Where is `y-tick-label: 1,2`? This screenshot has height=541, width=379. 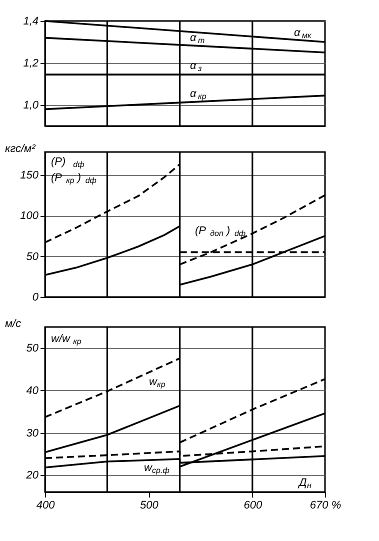
y-tick-label: 1,2 is located at coordinates (30, 64).